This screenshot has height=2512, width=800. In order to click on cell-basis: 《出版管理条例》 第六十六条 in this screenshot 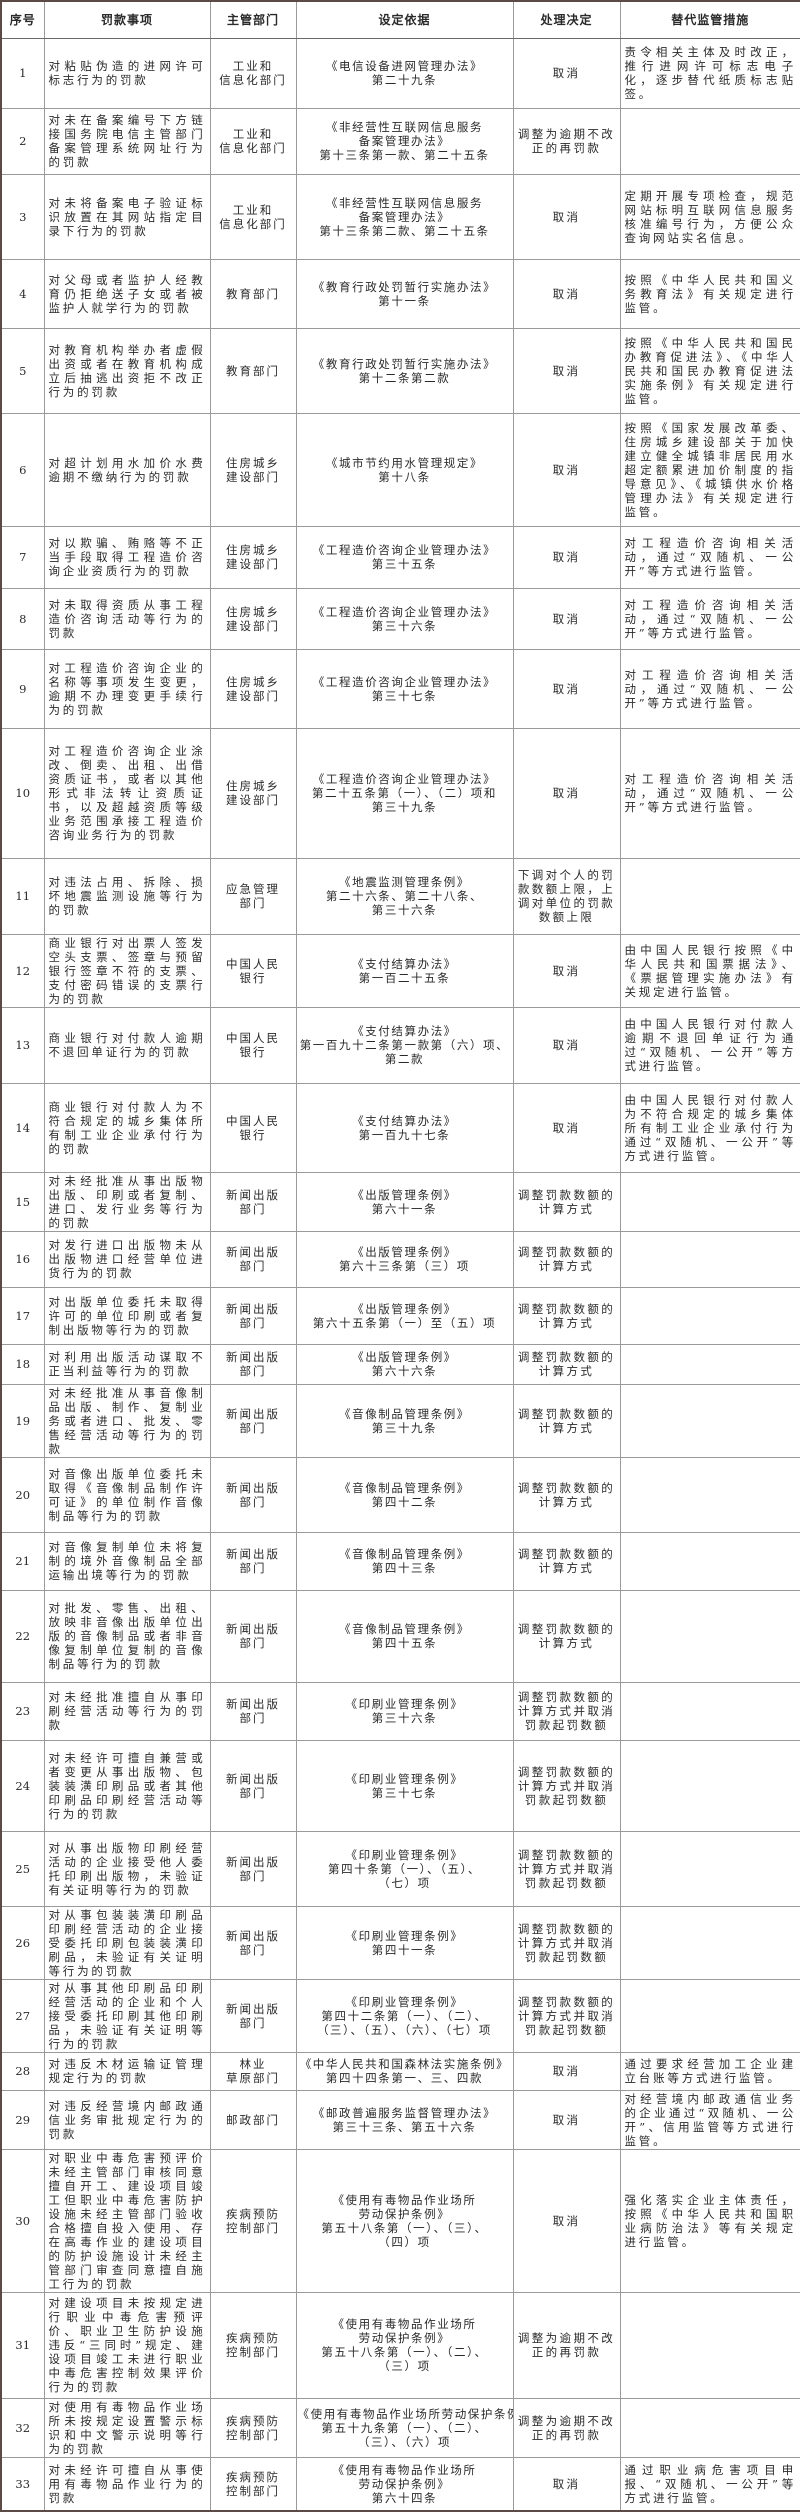, I will do `click(404, 1364)`.